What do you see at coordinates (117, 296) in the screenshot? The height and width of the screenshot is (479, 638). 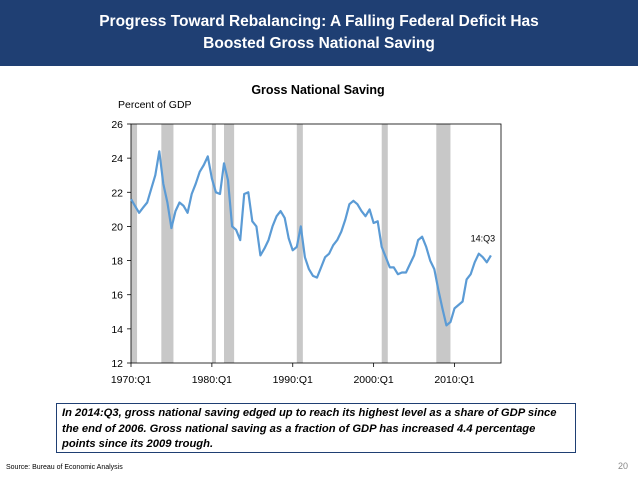 I see `y-tick-label-16: 16` at bounding box center [117, 296].